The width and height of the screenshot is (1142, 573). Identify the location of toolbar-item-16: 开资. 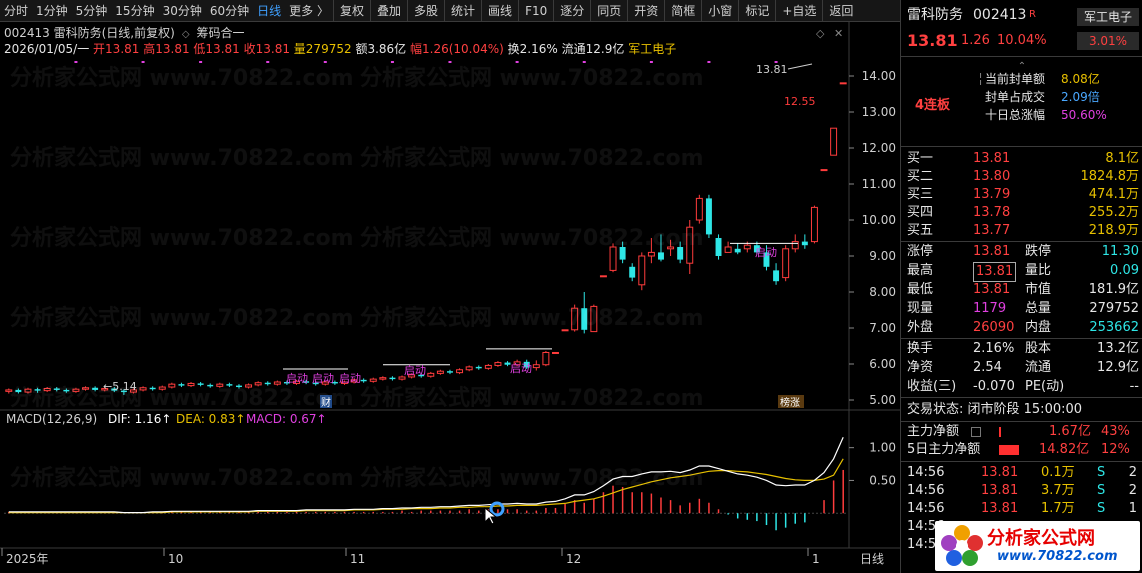
(645, 11).